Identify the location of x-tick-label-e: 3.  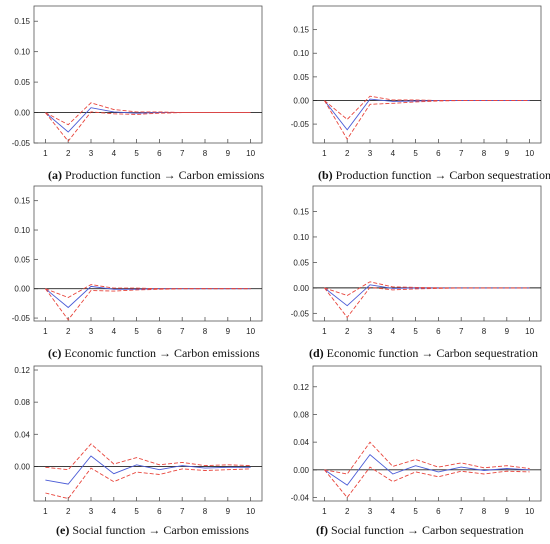
(91, 511).